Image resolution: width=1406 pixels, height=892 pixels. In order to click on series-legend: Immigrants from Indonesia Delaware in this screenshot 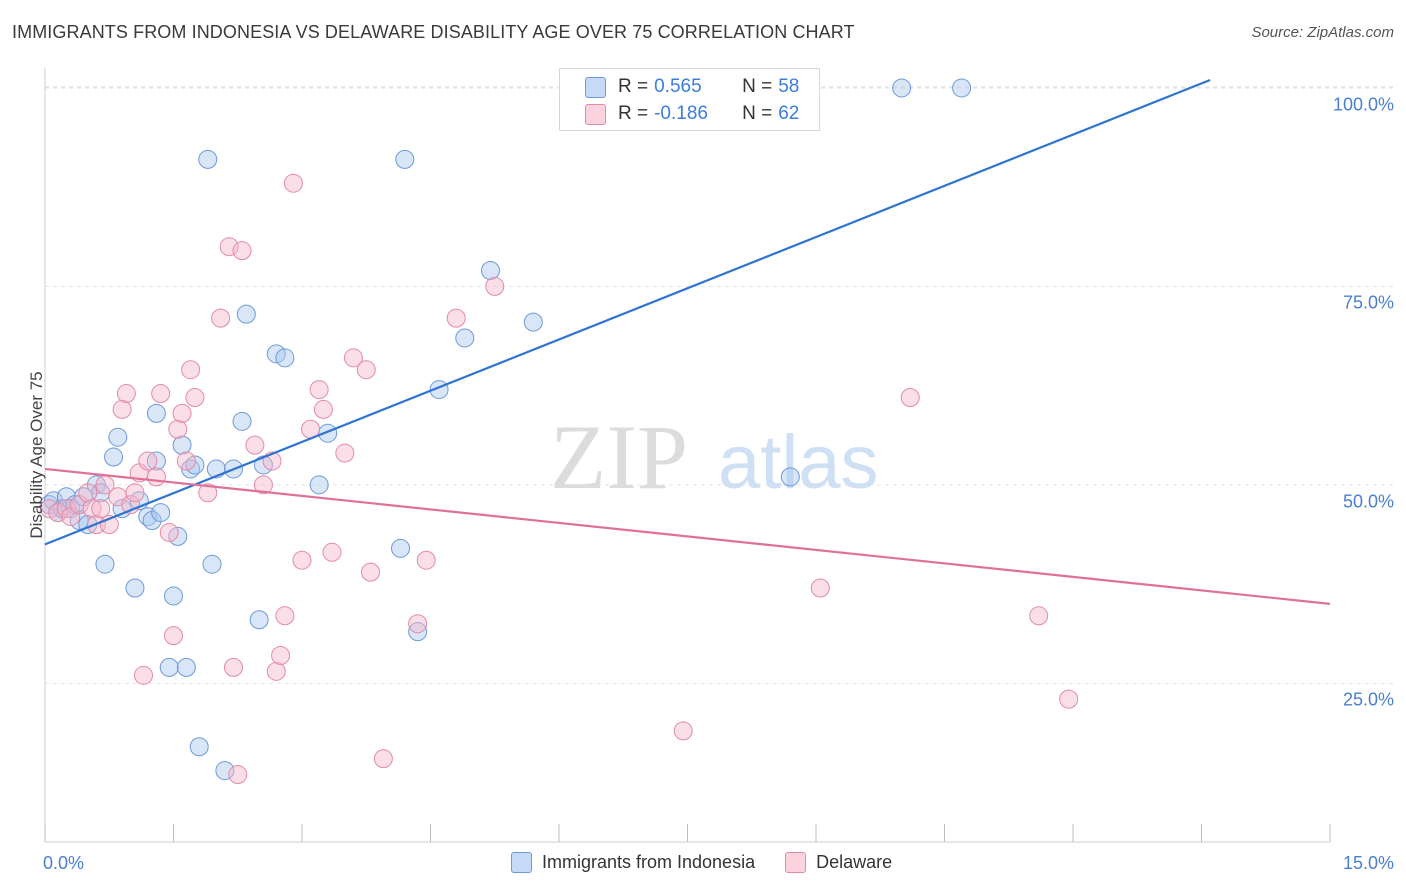, I will do `click(701, 862)`.